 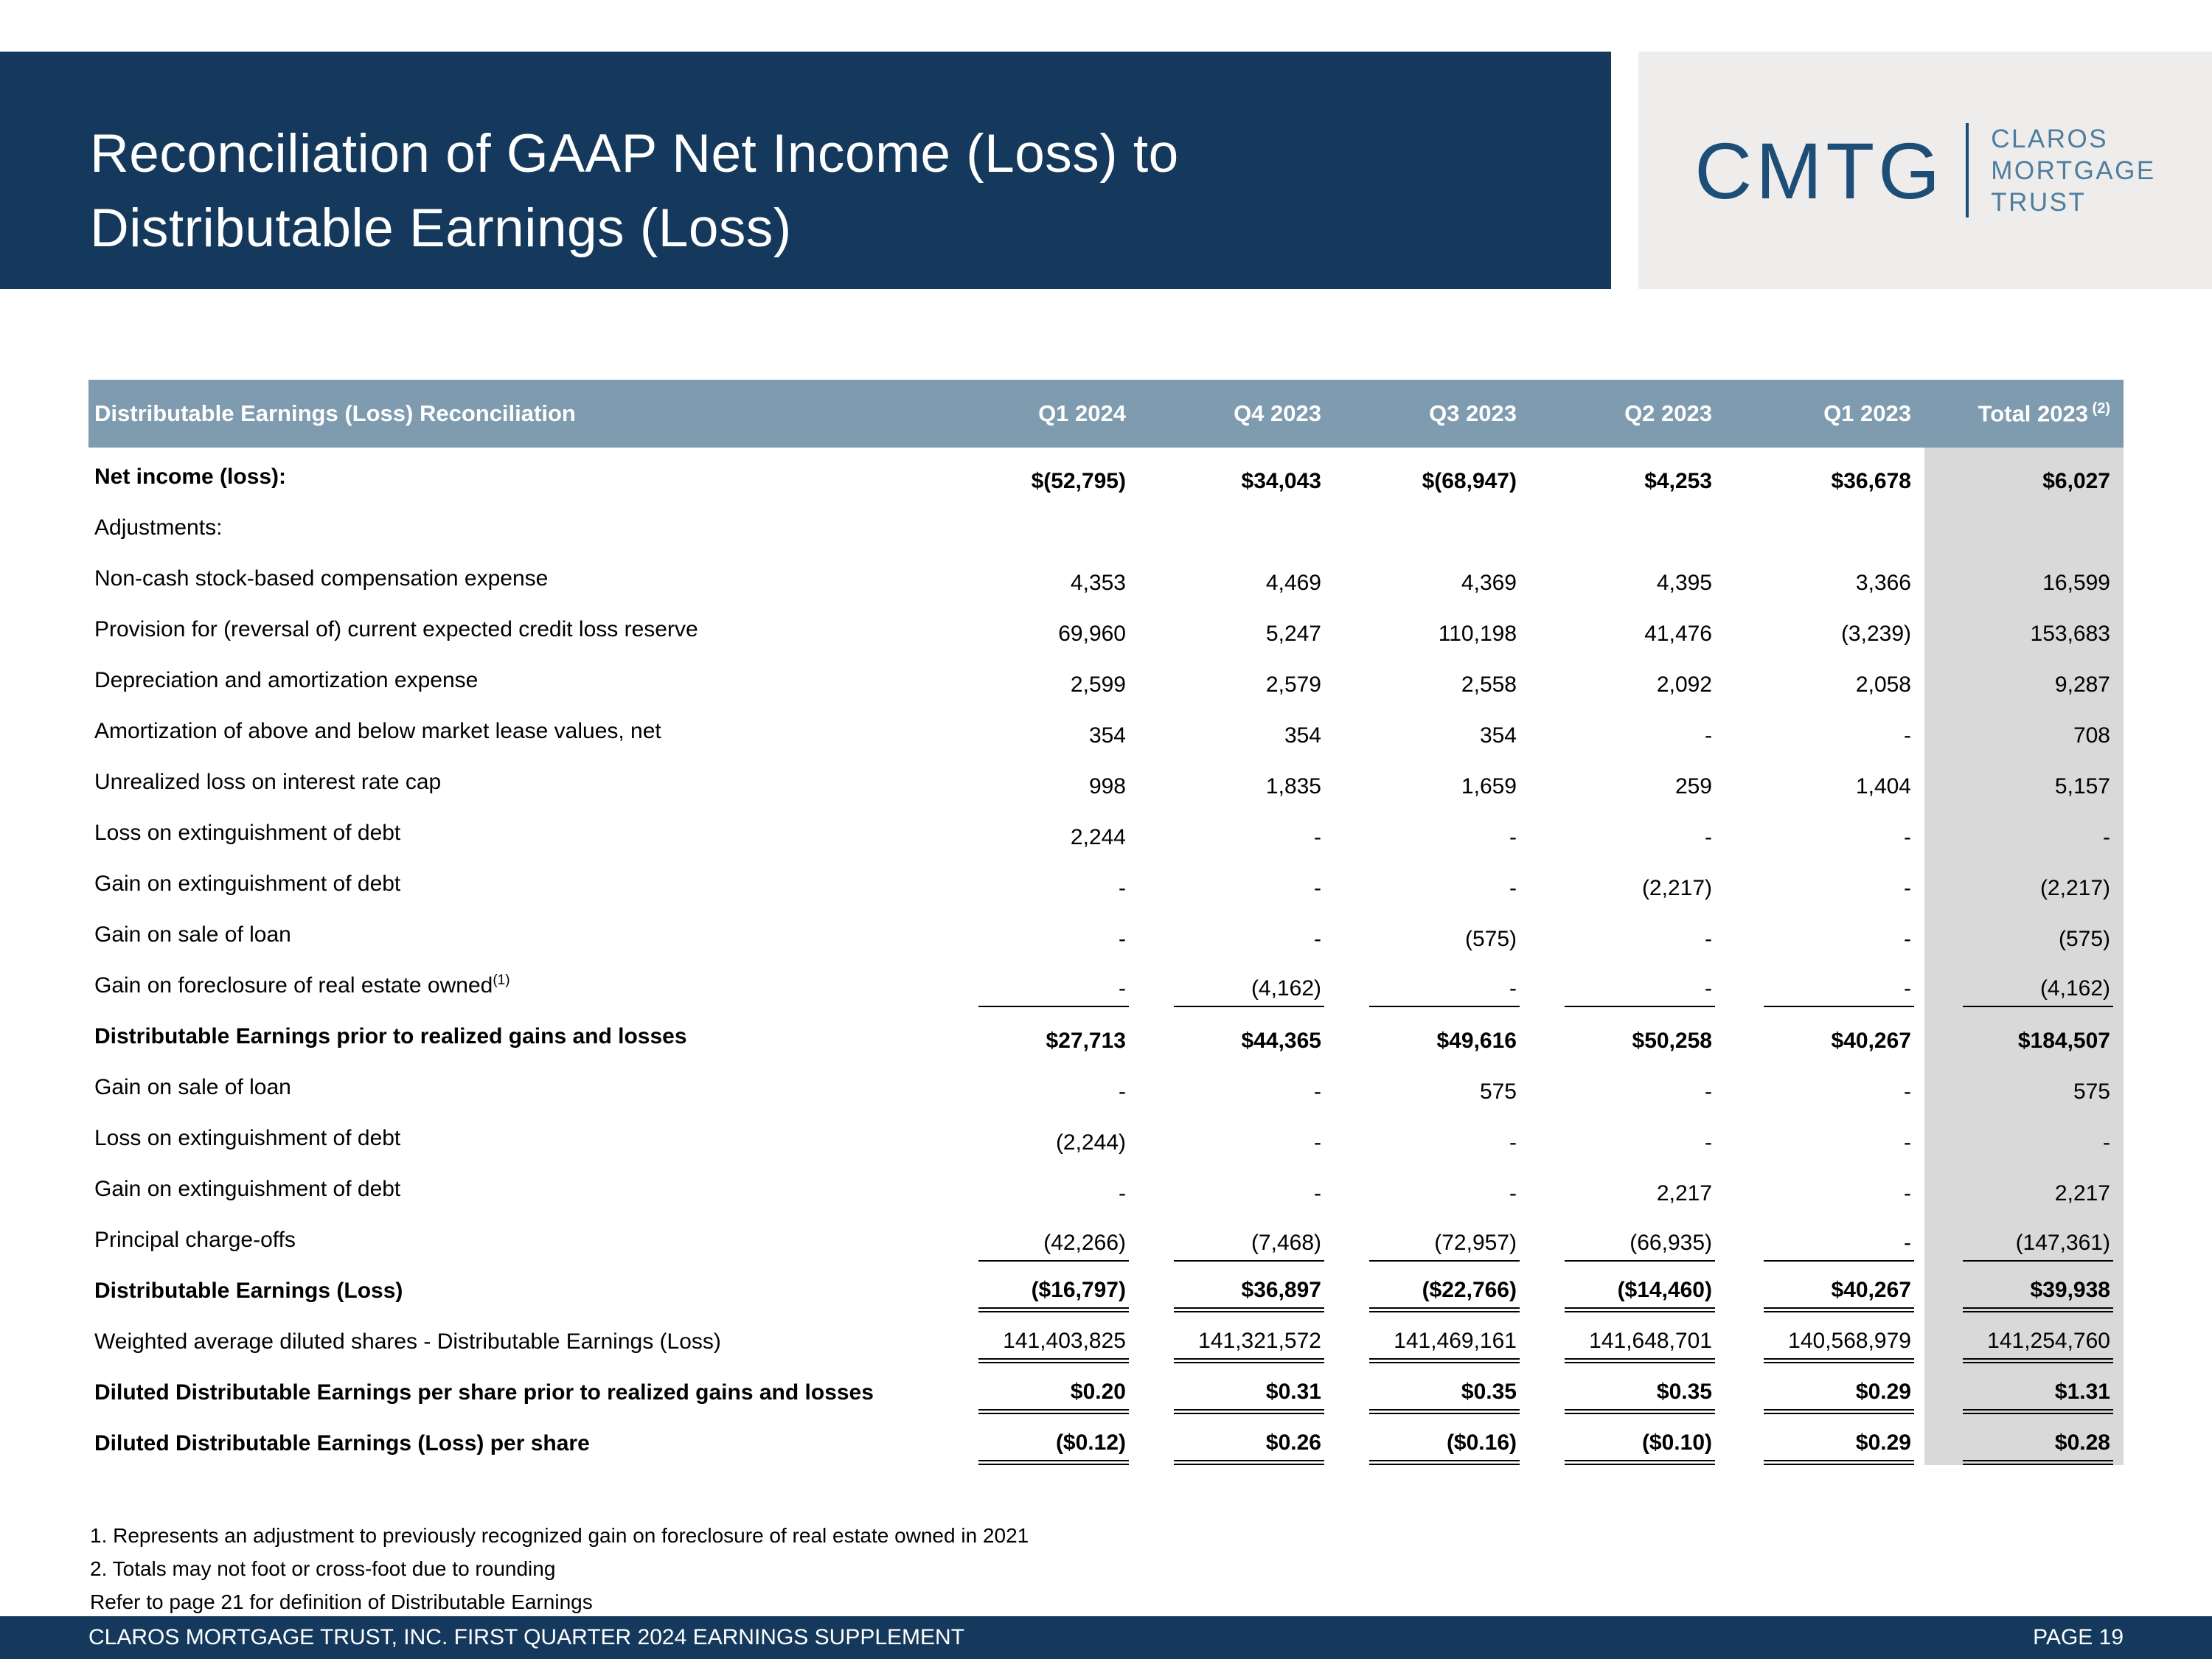 What do you see at coordinates (1041, 1287) in the screenshot?
I see `value-cell: ($16,797)` at bounding box center [1041, 1287].